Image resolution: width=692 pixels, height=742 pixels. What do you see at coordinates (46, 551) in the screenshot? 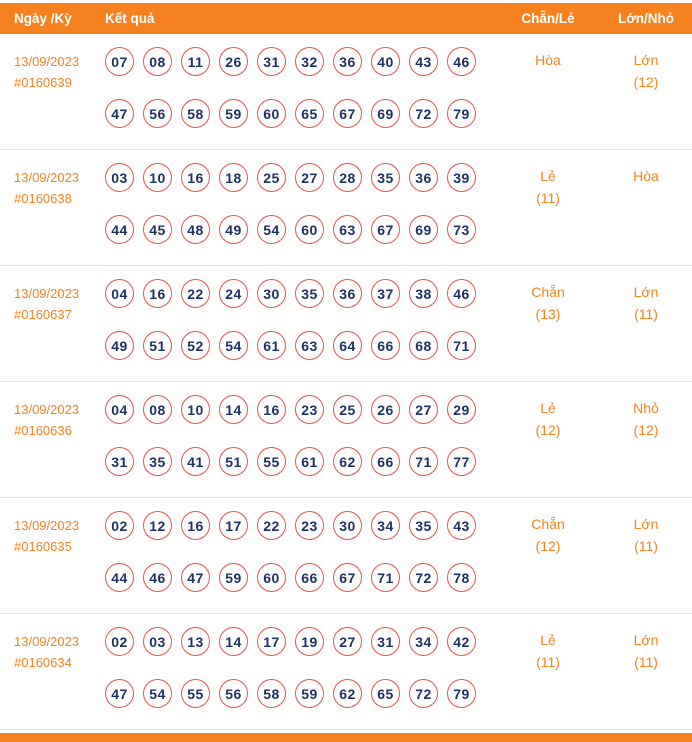
I see `date-period-cell: 13/09/2023 #0160635` at bounding box center [46, 551].